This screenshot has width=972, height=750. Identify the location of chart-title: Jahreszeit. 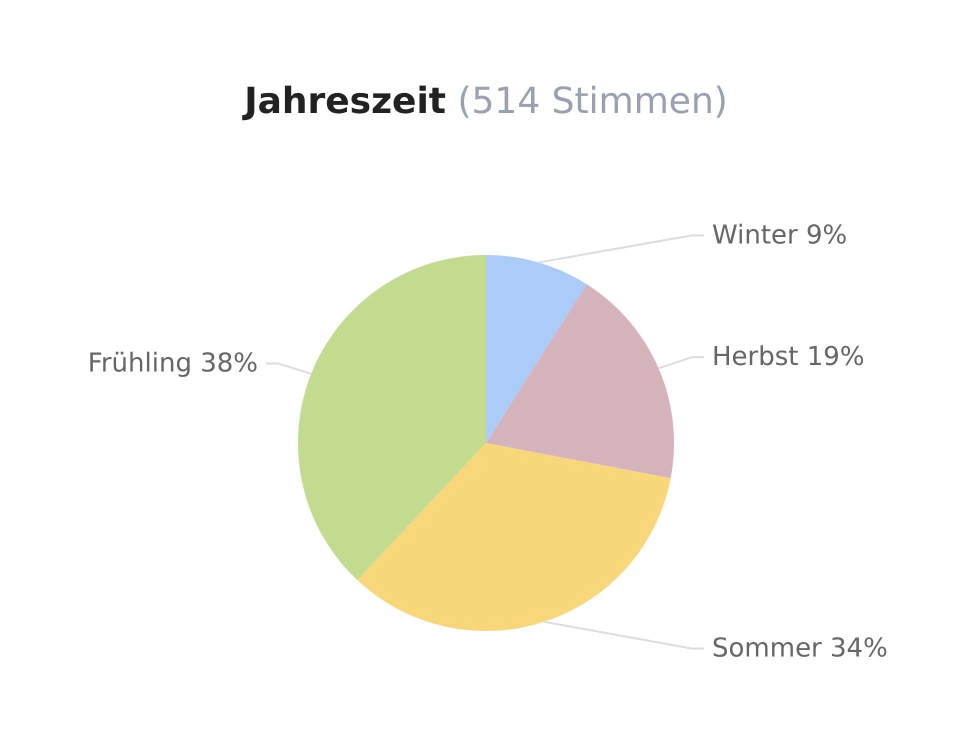
(345, 101).